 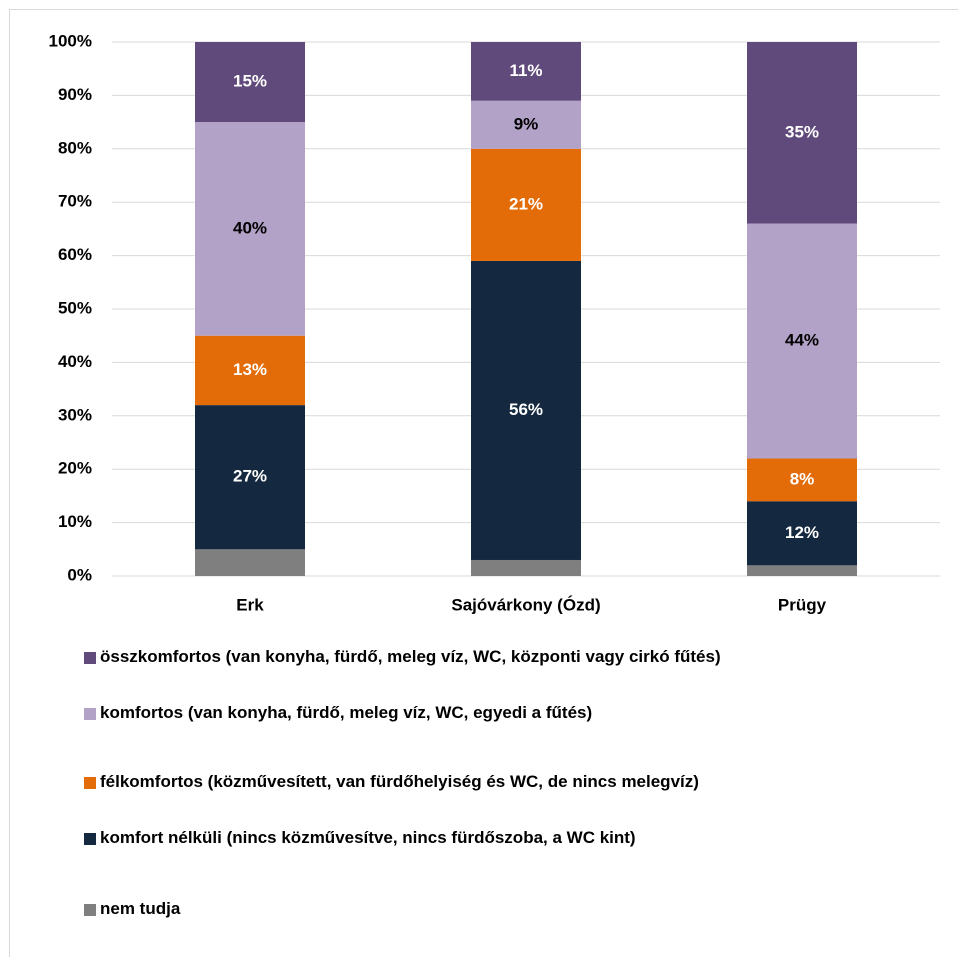 I want to click on data-label: 27%, so click(x=250, y=476).